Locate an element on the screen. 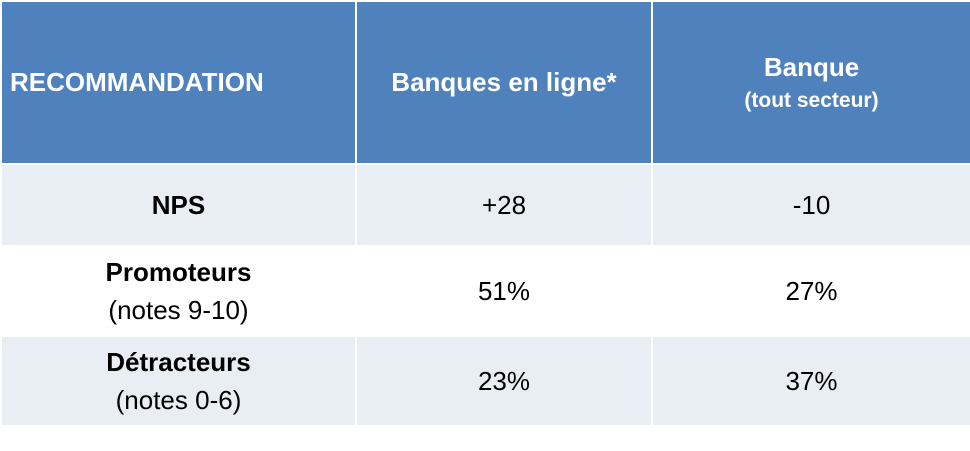  row-label-cell: Promoteurs (notes 9-10) is located at coordinates (178, 291).